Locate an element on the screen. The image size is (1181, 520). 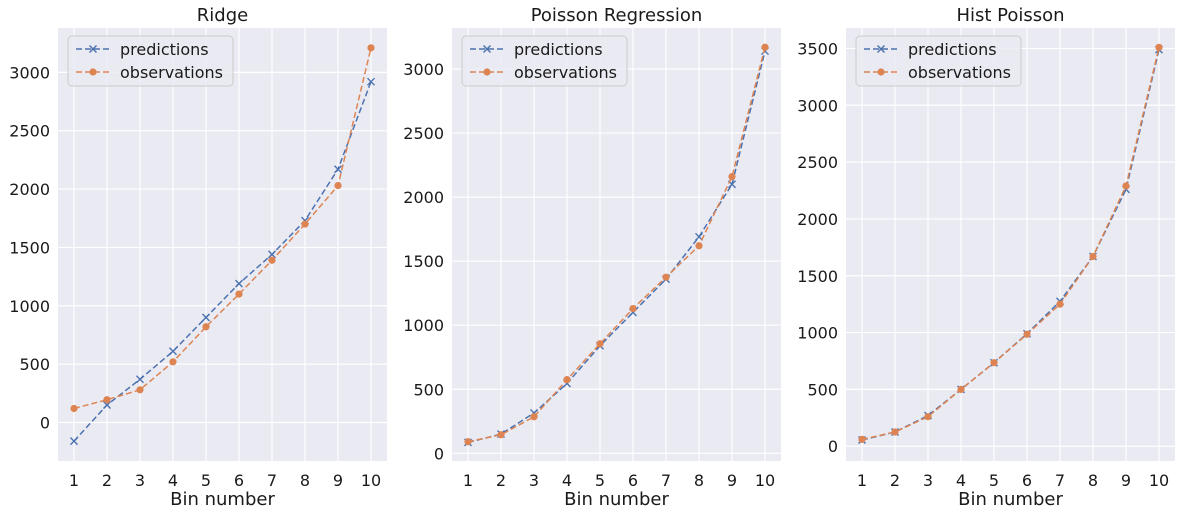
chart-title: Poisson Regression is located at coordinates (617, 15).